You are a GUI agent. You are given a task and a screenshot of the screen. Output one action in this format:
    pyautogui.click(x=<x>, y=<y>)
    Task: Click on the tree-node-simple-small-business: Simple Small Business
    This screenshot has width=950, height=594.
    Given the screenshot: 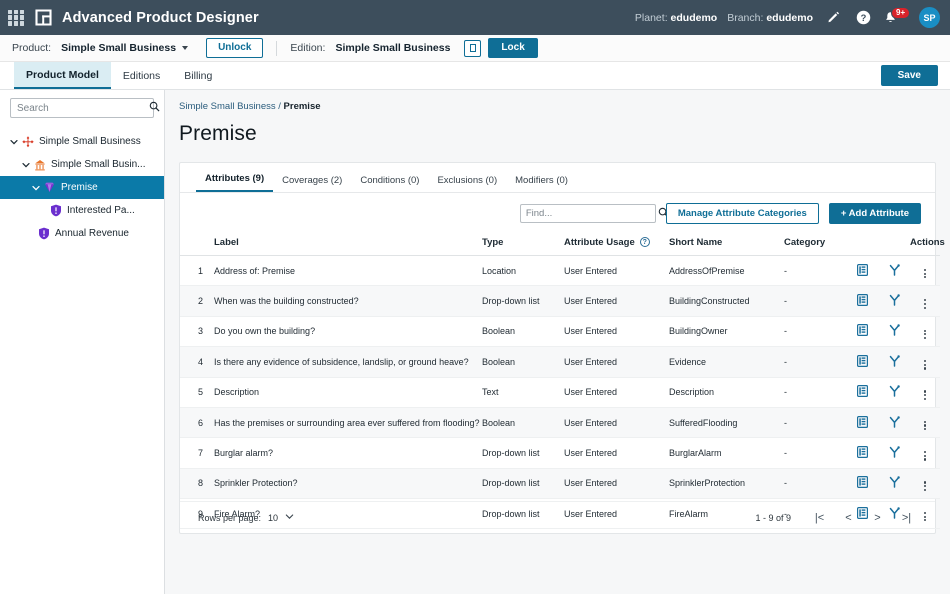 What is the action you would take?
    pyautogui.click(x=82, y=141)
    